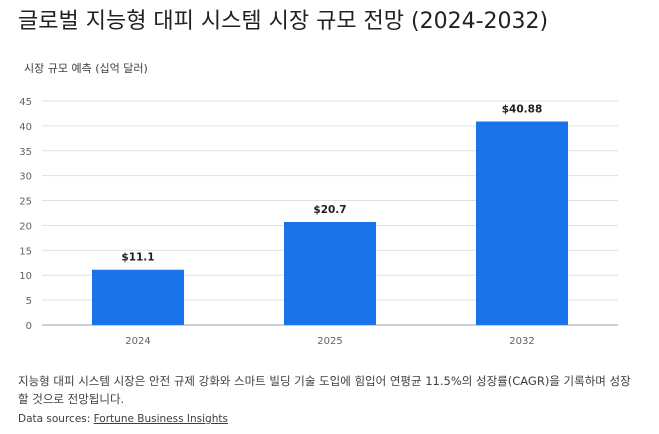  Describe the element at coordinates (329, 341) in the screenshot. I see `x-tick-label: 2025` at that location.